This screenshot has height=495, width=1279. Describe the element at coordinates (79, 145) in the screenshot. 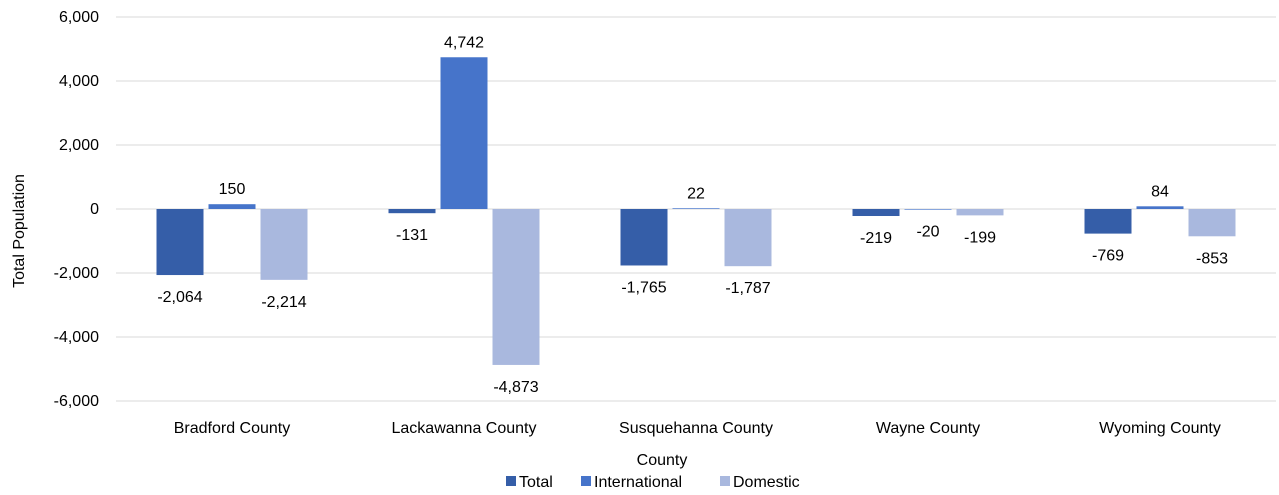

I see `y-tick-label: 2,000` at that location.